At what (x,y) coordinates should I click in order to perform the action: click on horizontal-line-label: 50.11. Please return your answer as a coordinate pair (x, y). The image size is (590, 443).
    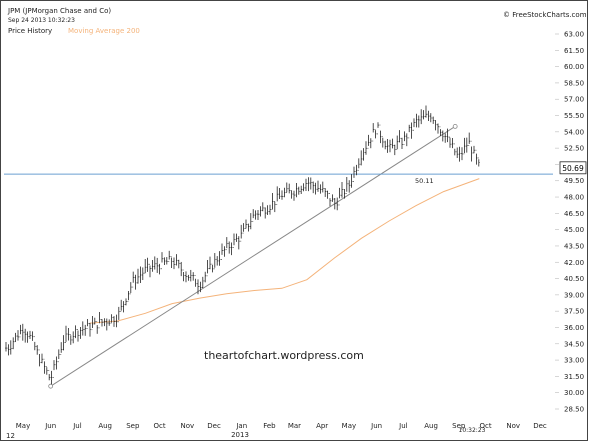
    Looking at the image, I should click on (424, 181).